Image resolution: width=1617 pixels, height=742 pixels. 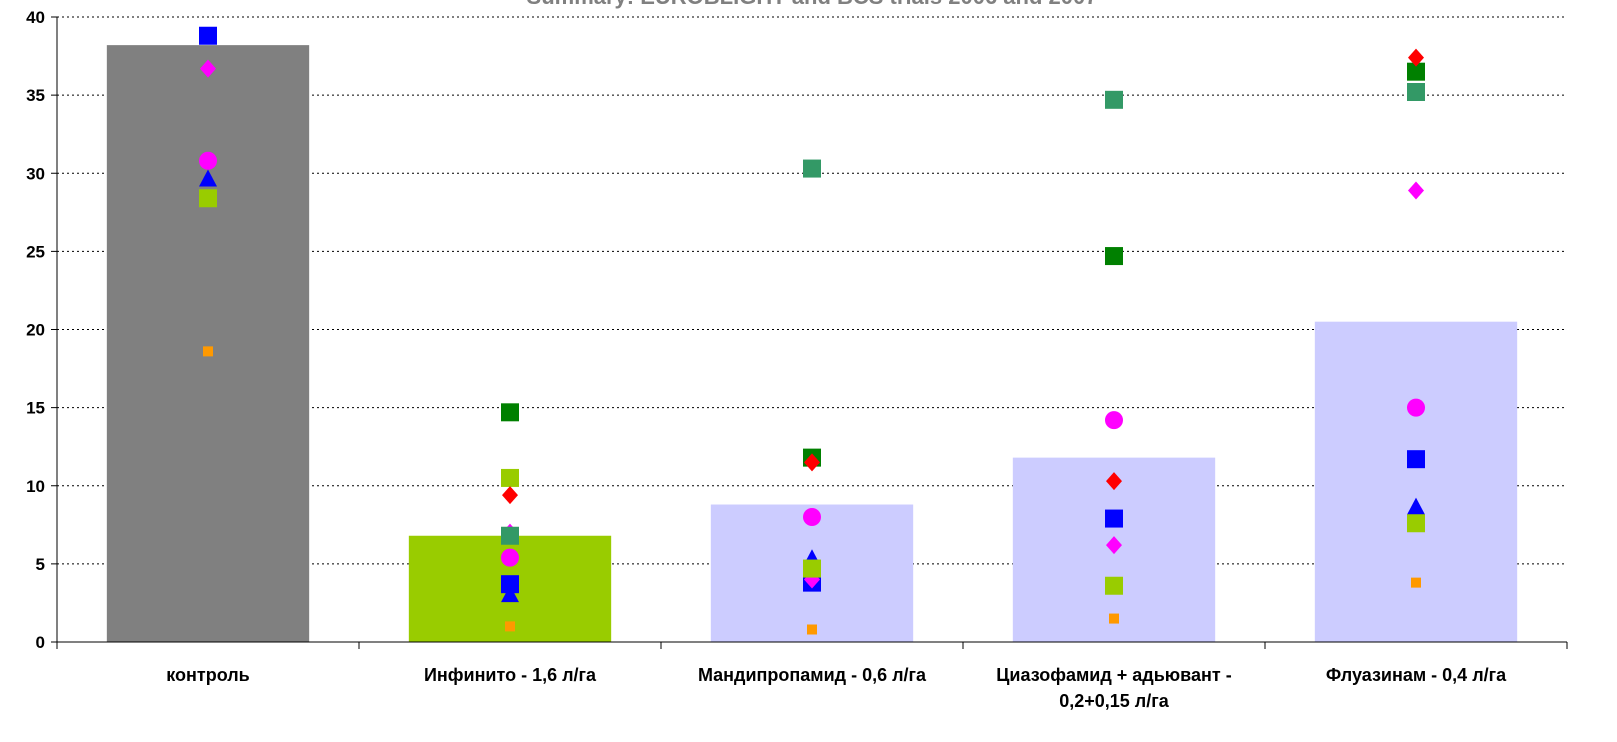 I want to click on y-tick-label: 5, so click(x=40, y=564).